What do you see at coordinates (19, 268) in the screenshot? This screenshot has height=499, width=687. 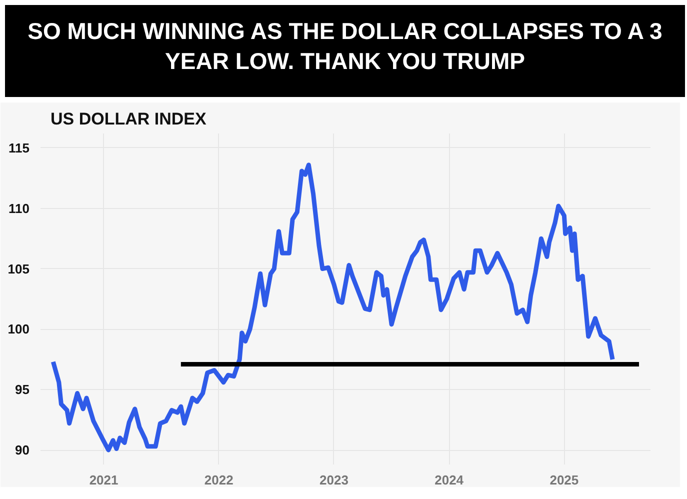 I see `y-tick-label: 105` at bounding box center [19, 268].